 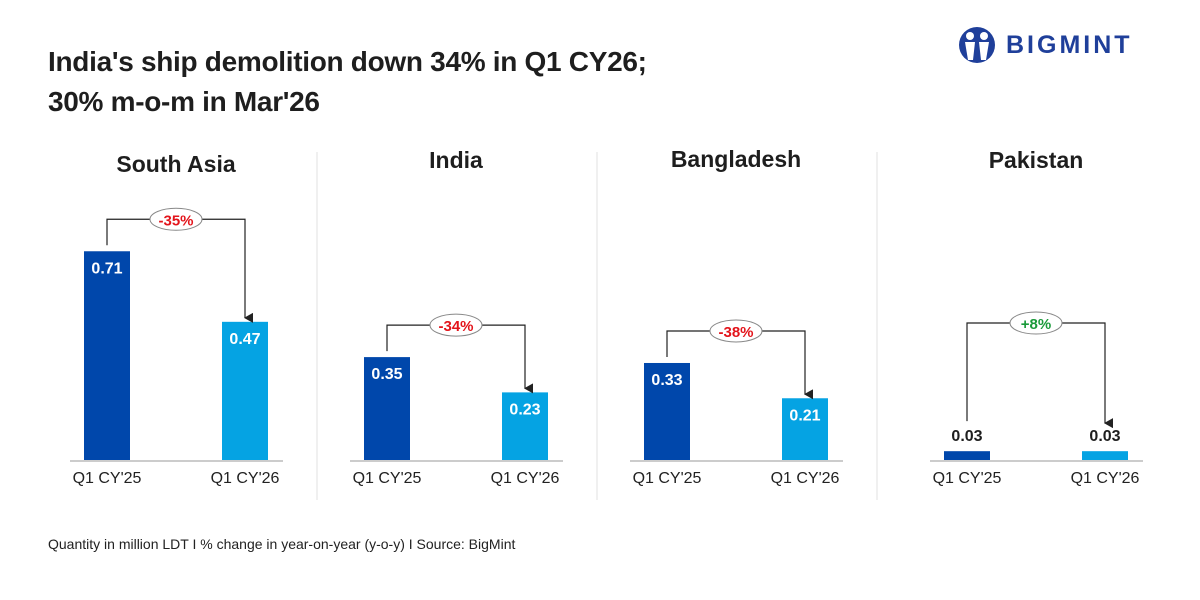 I want to click on panel-title: South Asia, so click(x=175, y=164).